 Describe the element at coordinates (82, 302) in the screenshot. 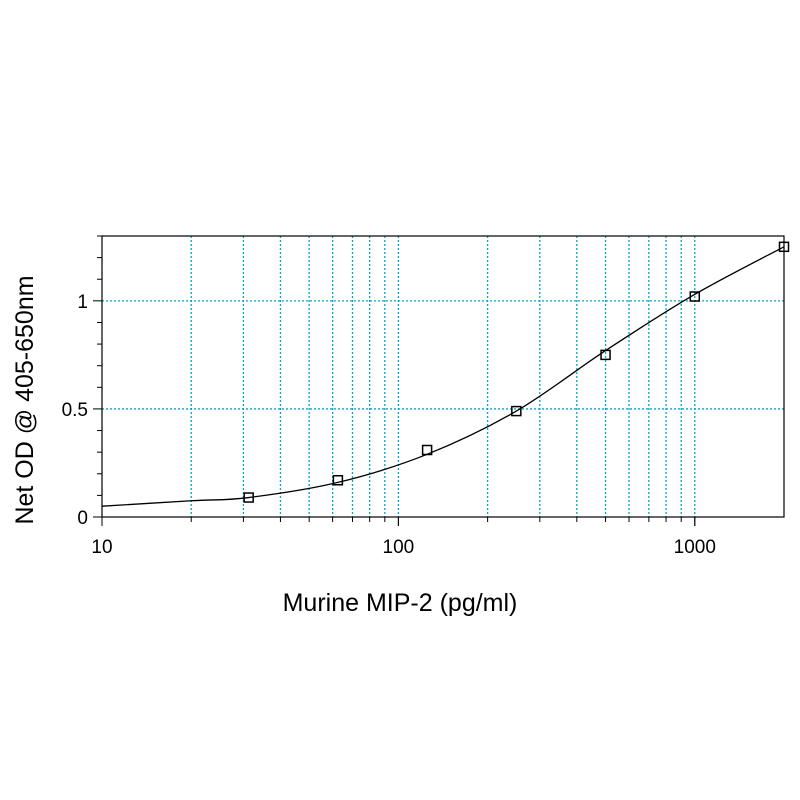

I see `y-tick-label: 1` at that location.